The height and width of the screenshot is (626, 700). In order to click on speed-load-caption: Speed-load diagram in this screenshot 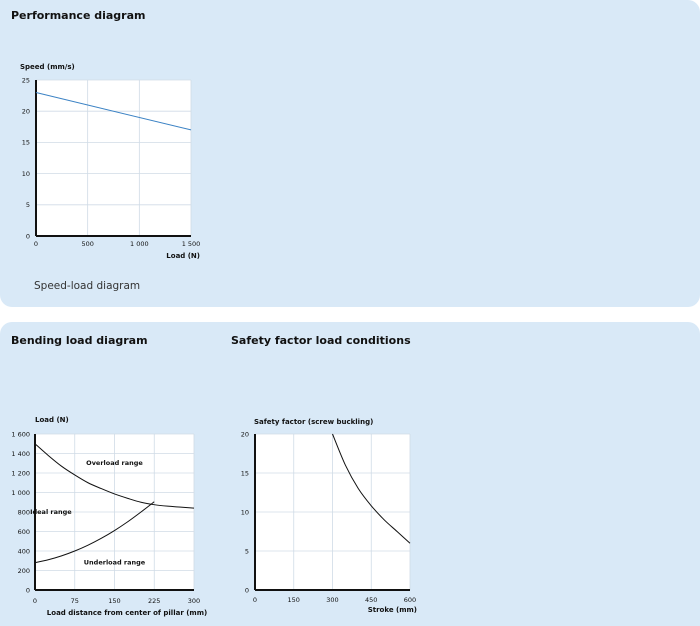, I will do `click(87, 286)`.